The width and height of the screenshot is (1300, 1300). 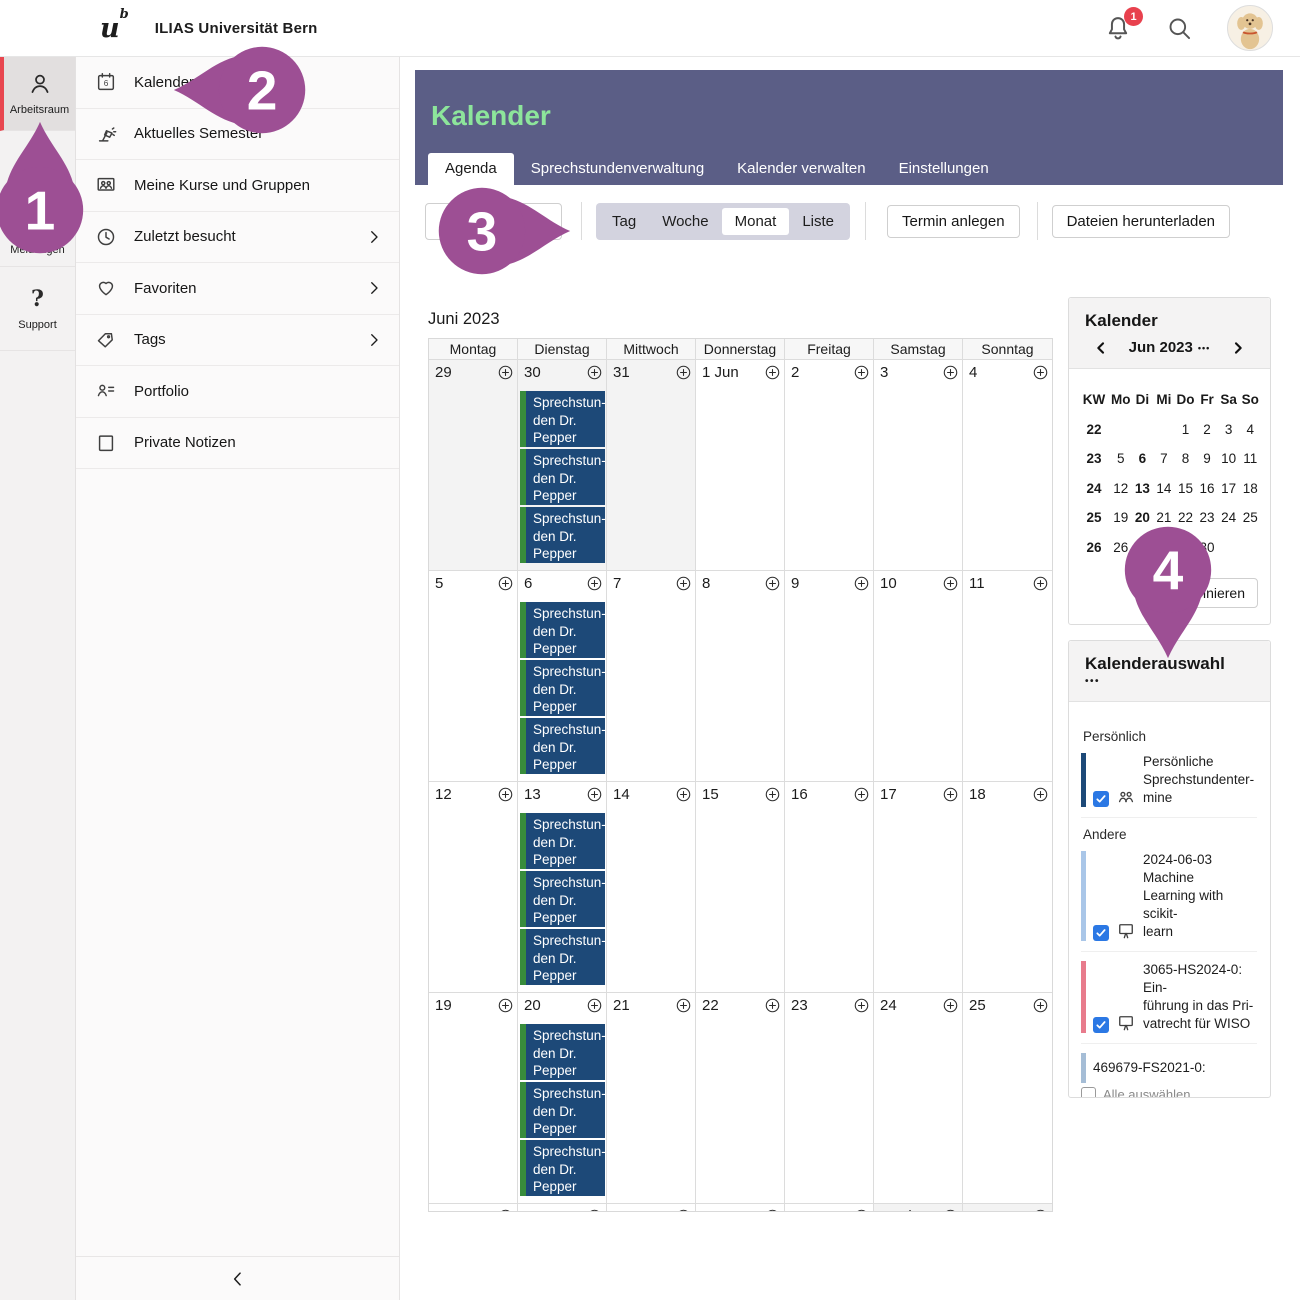 I want to click on mini-day-cell: 2, so click(x=1207, y=429).